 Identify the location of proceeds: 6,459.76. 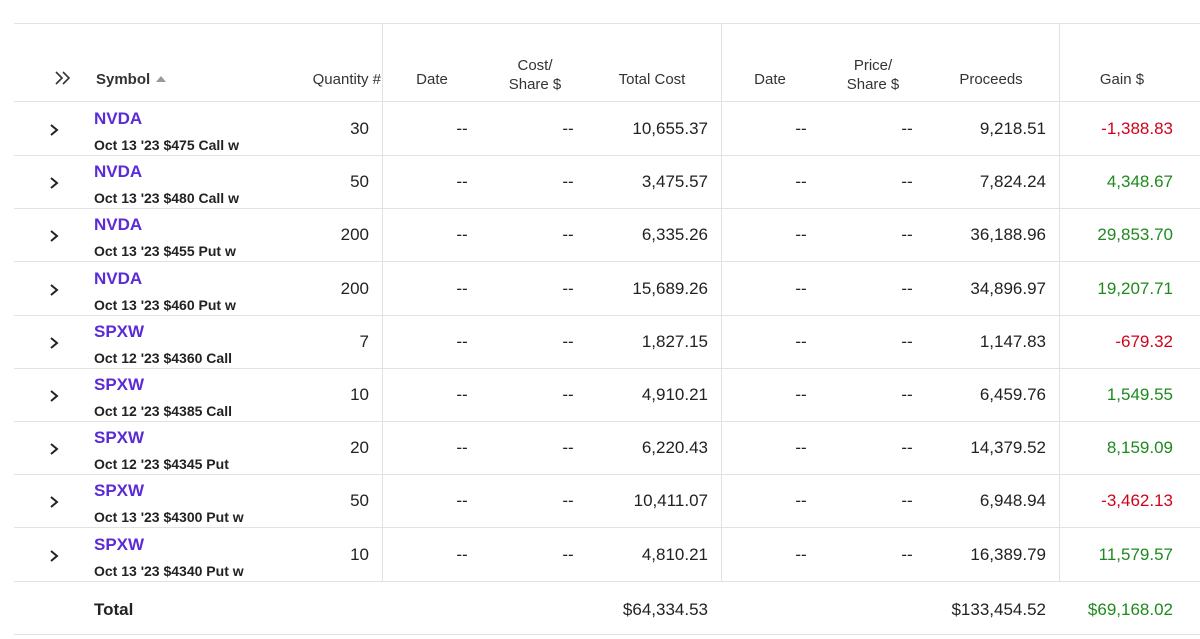
(1012, 394).